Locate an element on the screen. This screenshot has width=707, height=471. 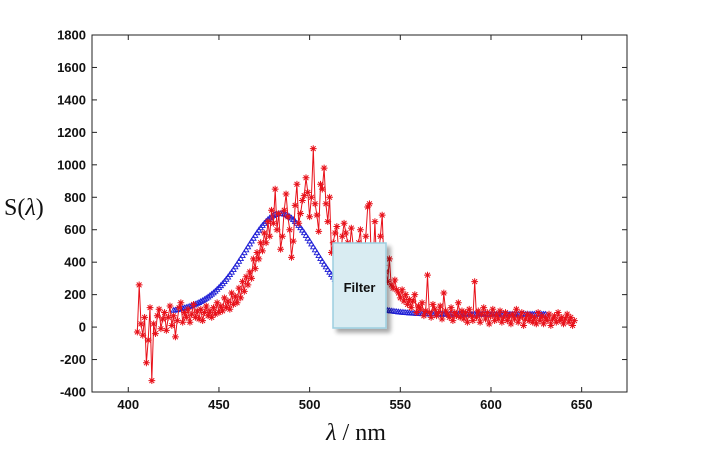
y-tick-label: 400 is located at coordinates (75, 262).